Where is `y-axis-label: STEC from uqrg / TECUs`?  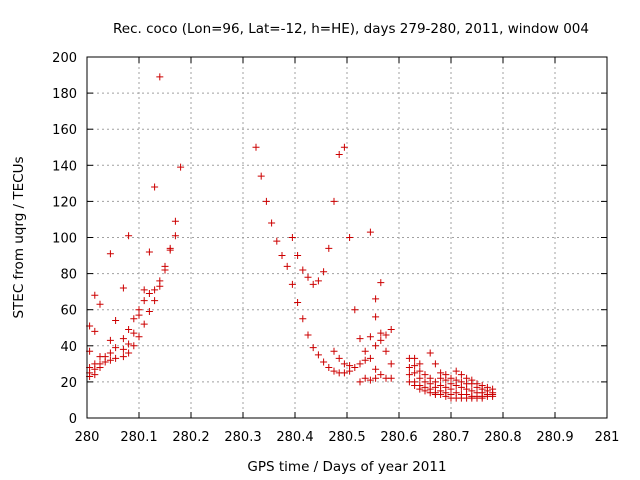
y-axis-label: STEC from uqrg / TECUs is located at coordinates (19, 237).